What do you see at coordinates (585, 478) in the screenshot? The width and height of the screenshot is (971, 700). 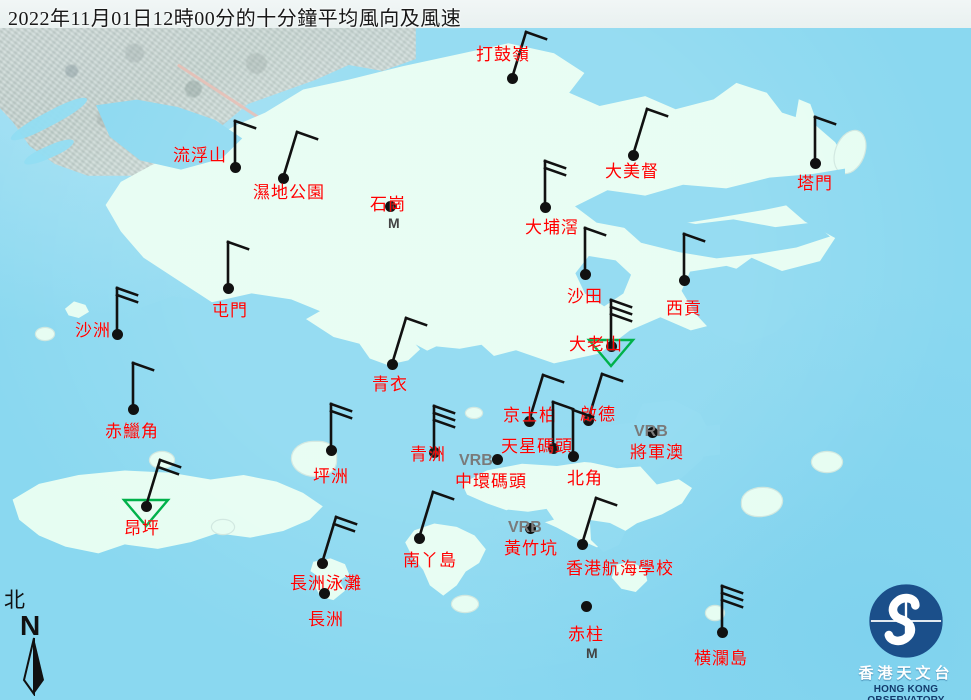 I see `station-name-label: 北角` at bounding box center [585, 478].